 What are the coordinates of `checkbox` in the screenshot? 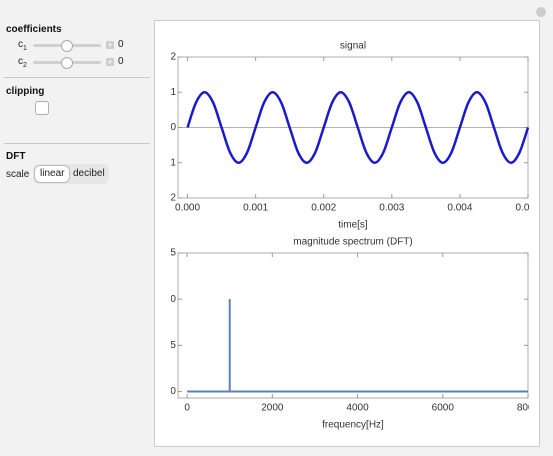 It's located at (42, 108).